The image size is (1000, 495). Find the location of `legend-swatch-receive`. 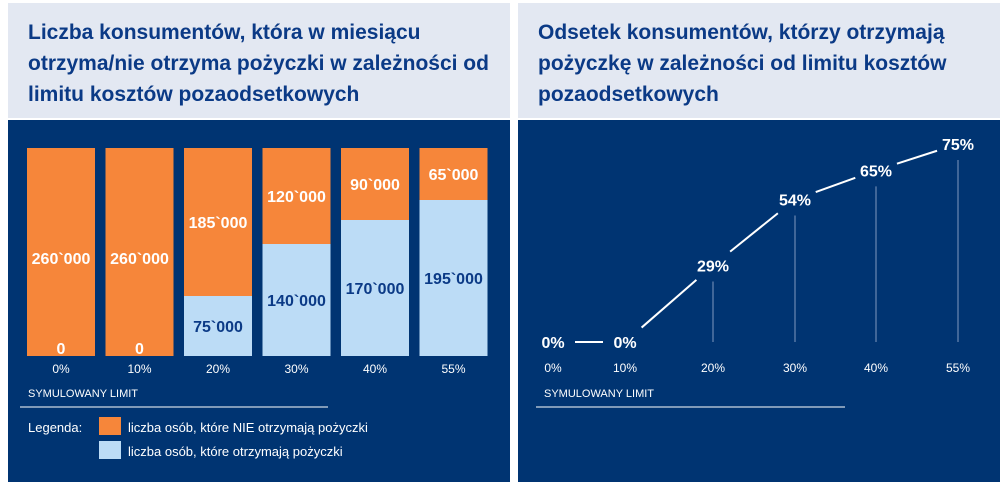

legend-swatch-receive is located at coordinates (110, 450).